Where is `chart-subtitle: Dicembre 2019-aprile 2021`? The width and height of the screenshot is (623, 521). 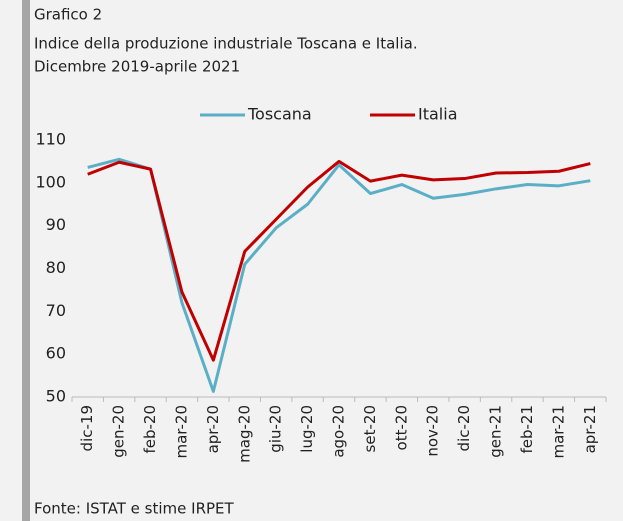
chart-subtitle: Dicembre 2019-aprile 2021 is located at coordinates (137, 67).